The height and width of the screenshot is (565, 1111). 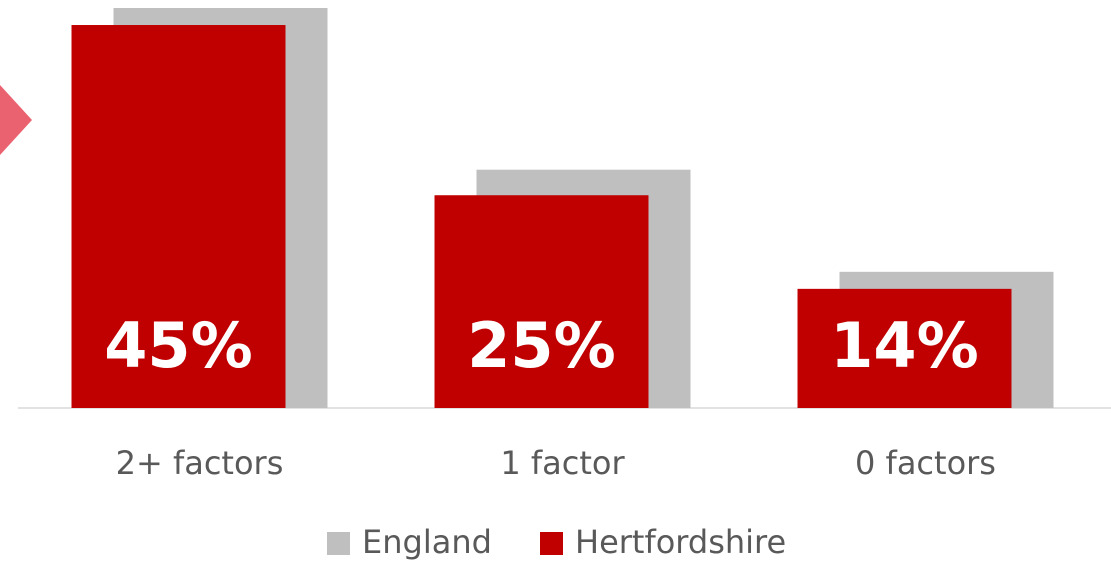 I want to click on data-label: 45%, so click(x=178, y=345).